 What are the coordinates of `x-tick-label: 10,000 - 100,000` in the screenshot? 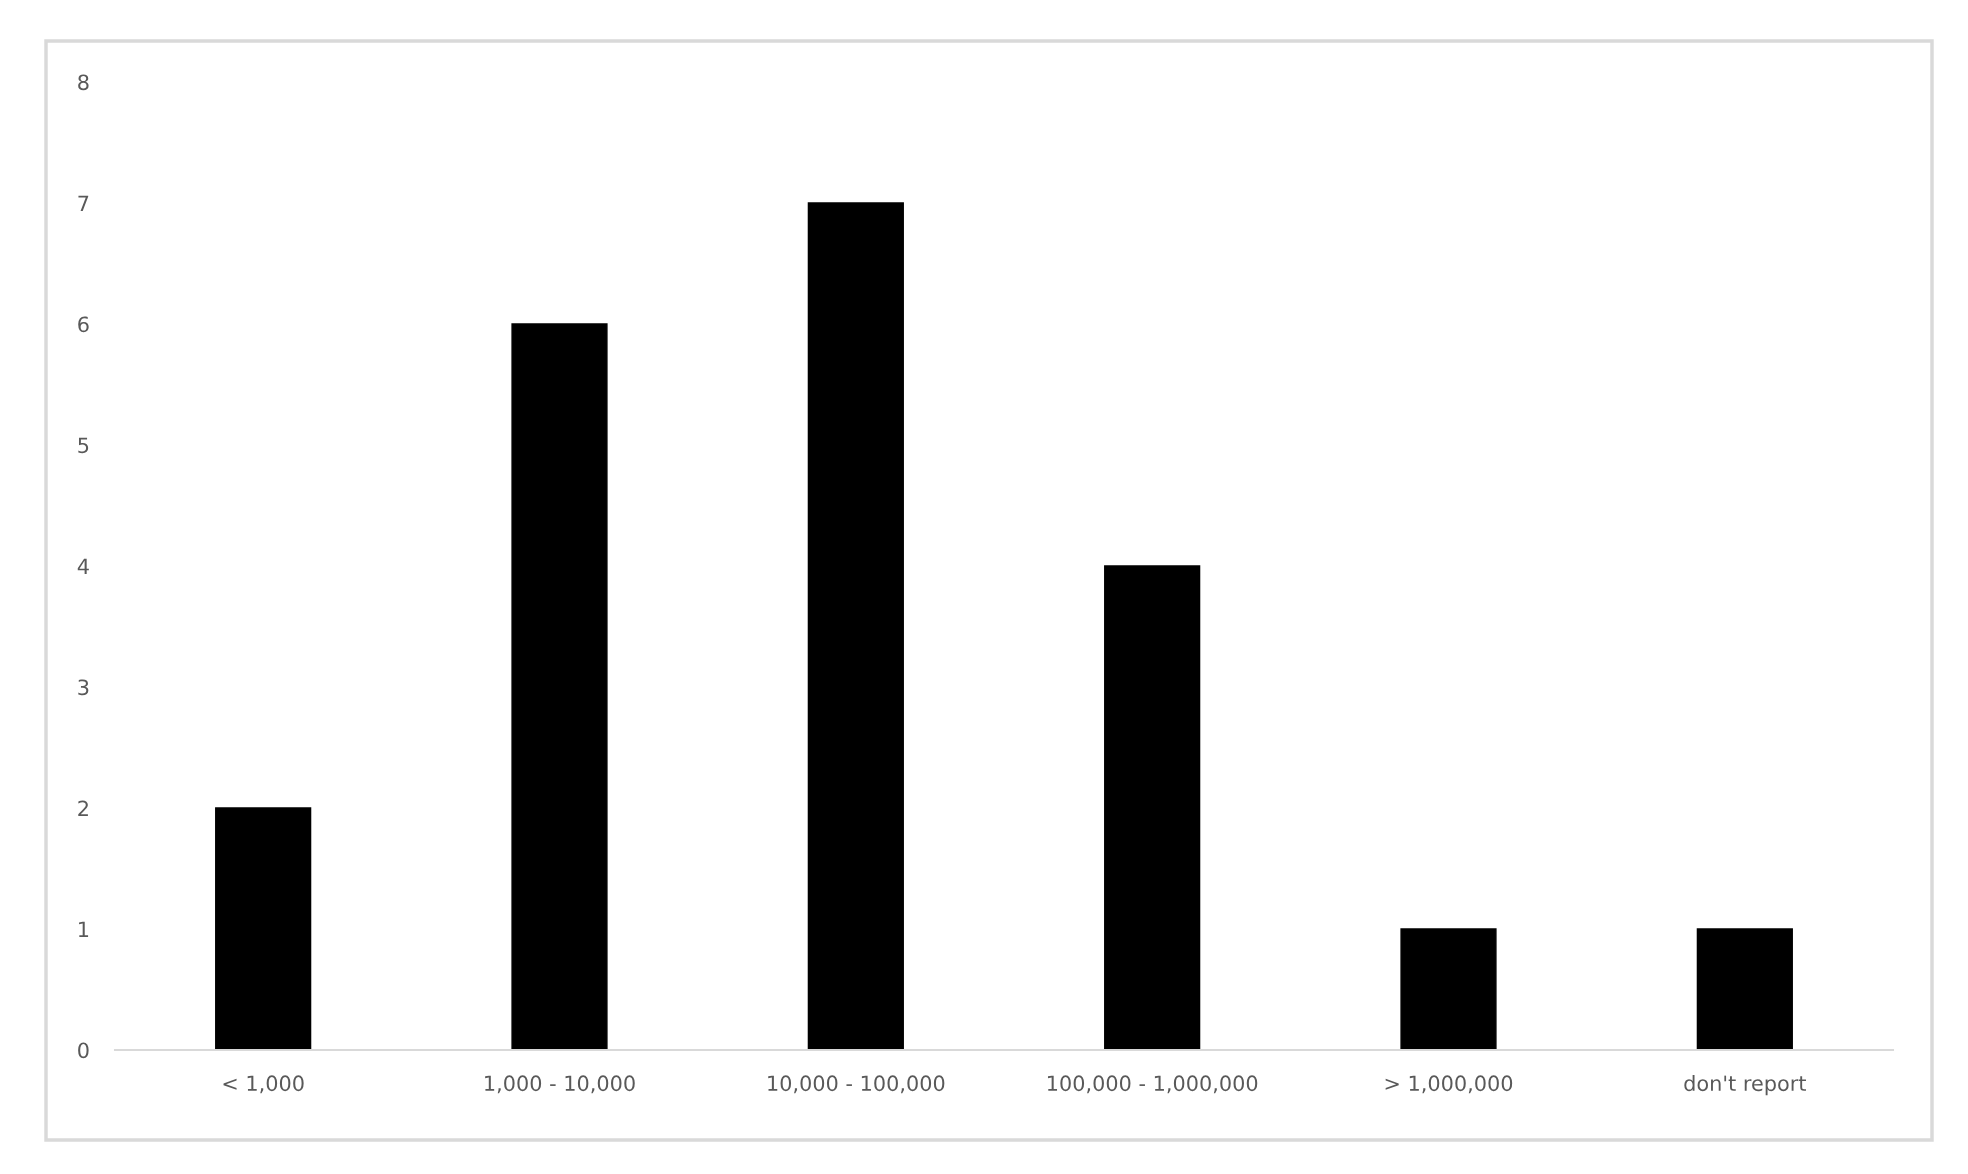 It's located at (856, 1084).